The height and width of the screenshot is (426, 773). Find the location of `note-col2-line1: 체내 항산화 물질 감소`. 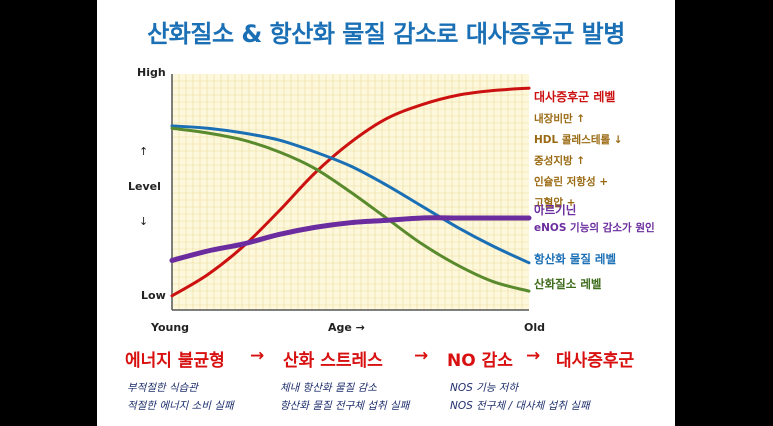

note-col2-line1: 체내 항산화 물질 감소 is located at coordinates (328, 388).